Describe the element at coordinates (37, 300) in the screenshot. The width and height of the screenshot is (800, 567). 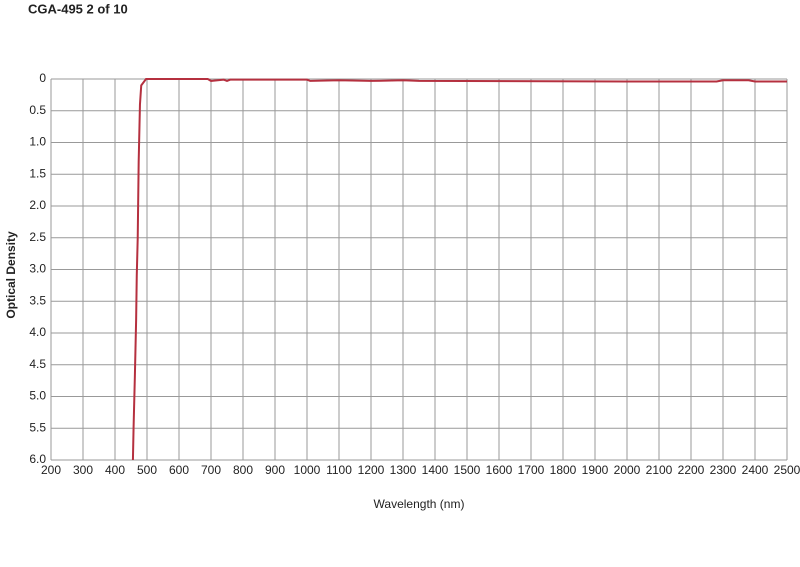
I see `y-tick-label: 3.5` at that location.